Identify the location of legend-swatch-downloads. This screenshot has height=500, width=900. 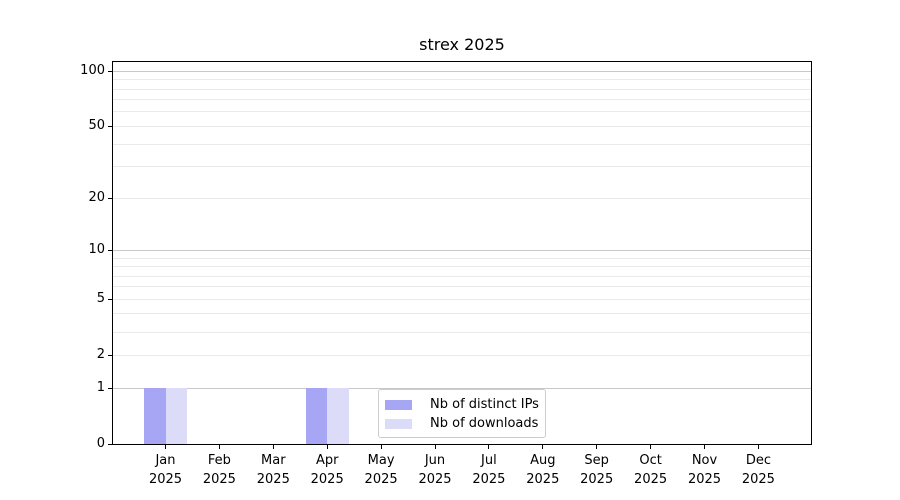
(398, 423).